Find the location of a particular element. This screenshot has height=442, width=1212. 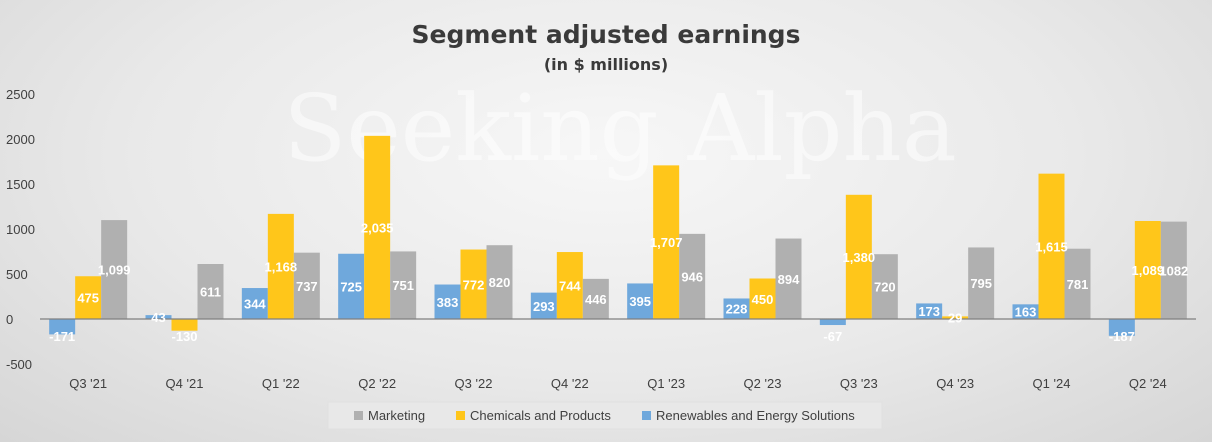

data-label-chemicals: 2,035 is located at coordinates (377, 227).